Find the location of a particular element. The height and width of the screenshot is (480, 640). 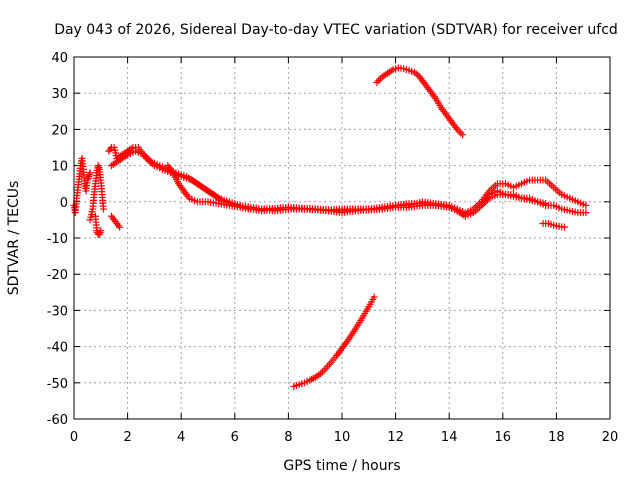

series-arc-0.7 is located at coordinates (96, 193).